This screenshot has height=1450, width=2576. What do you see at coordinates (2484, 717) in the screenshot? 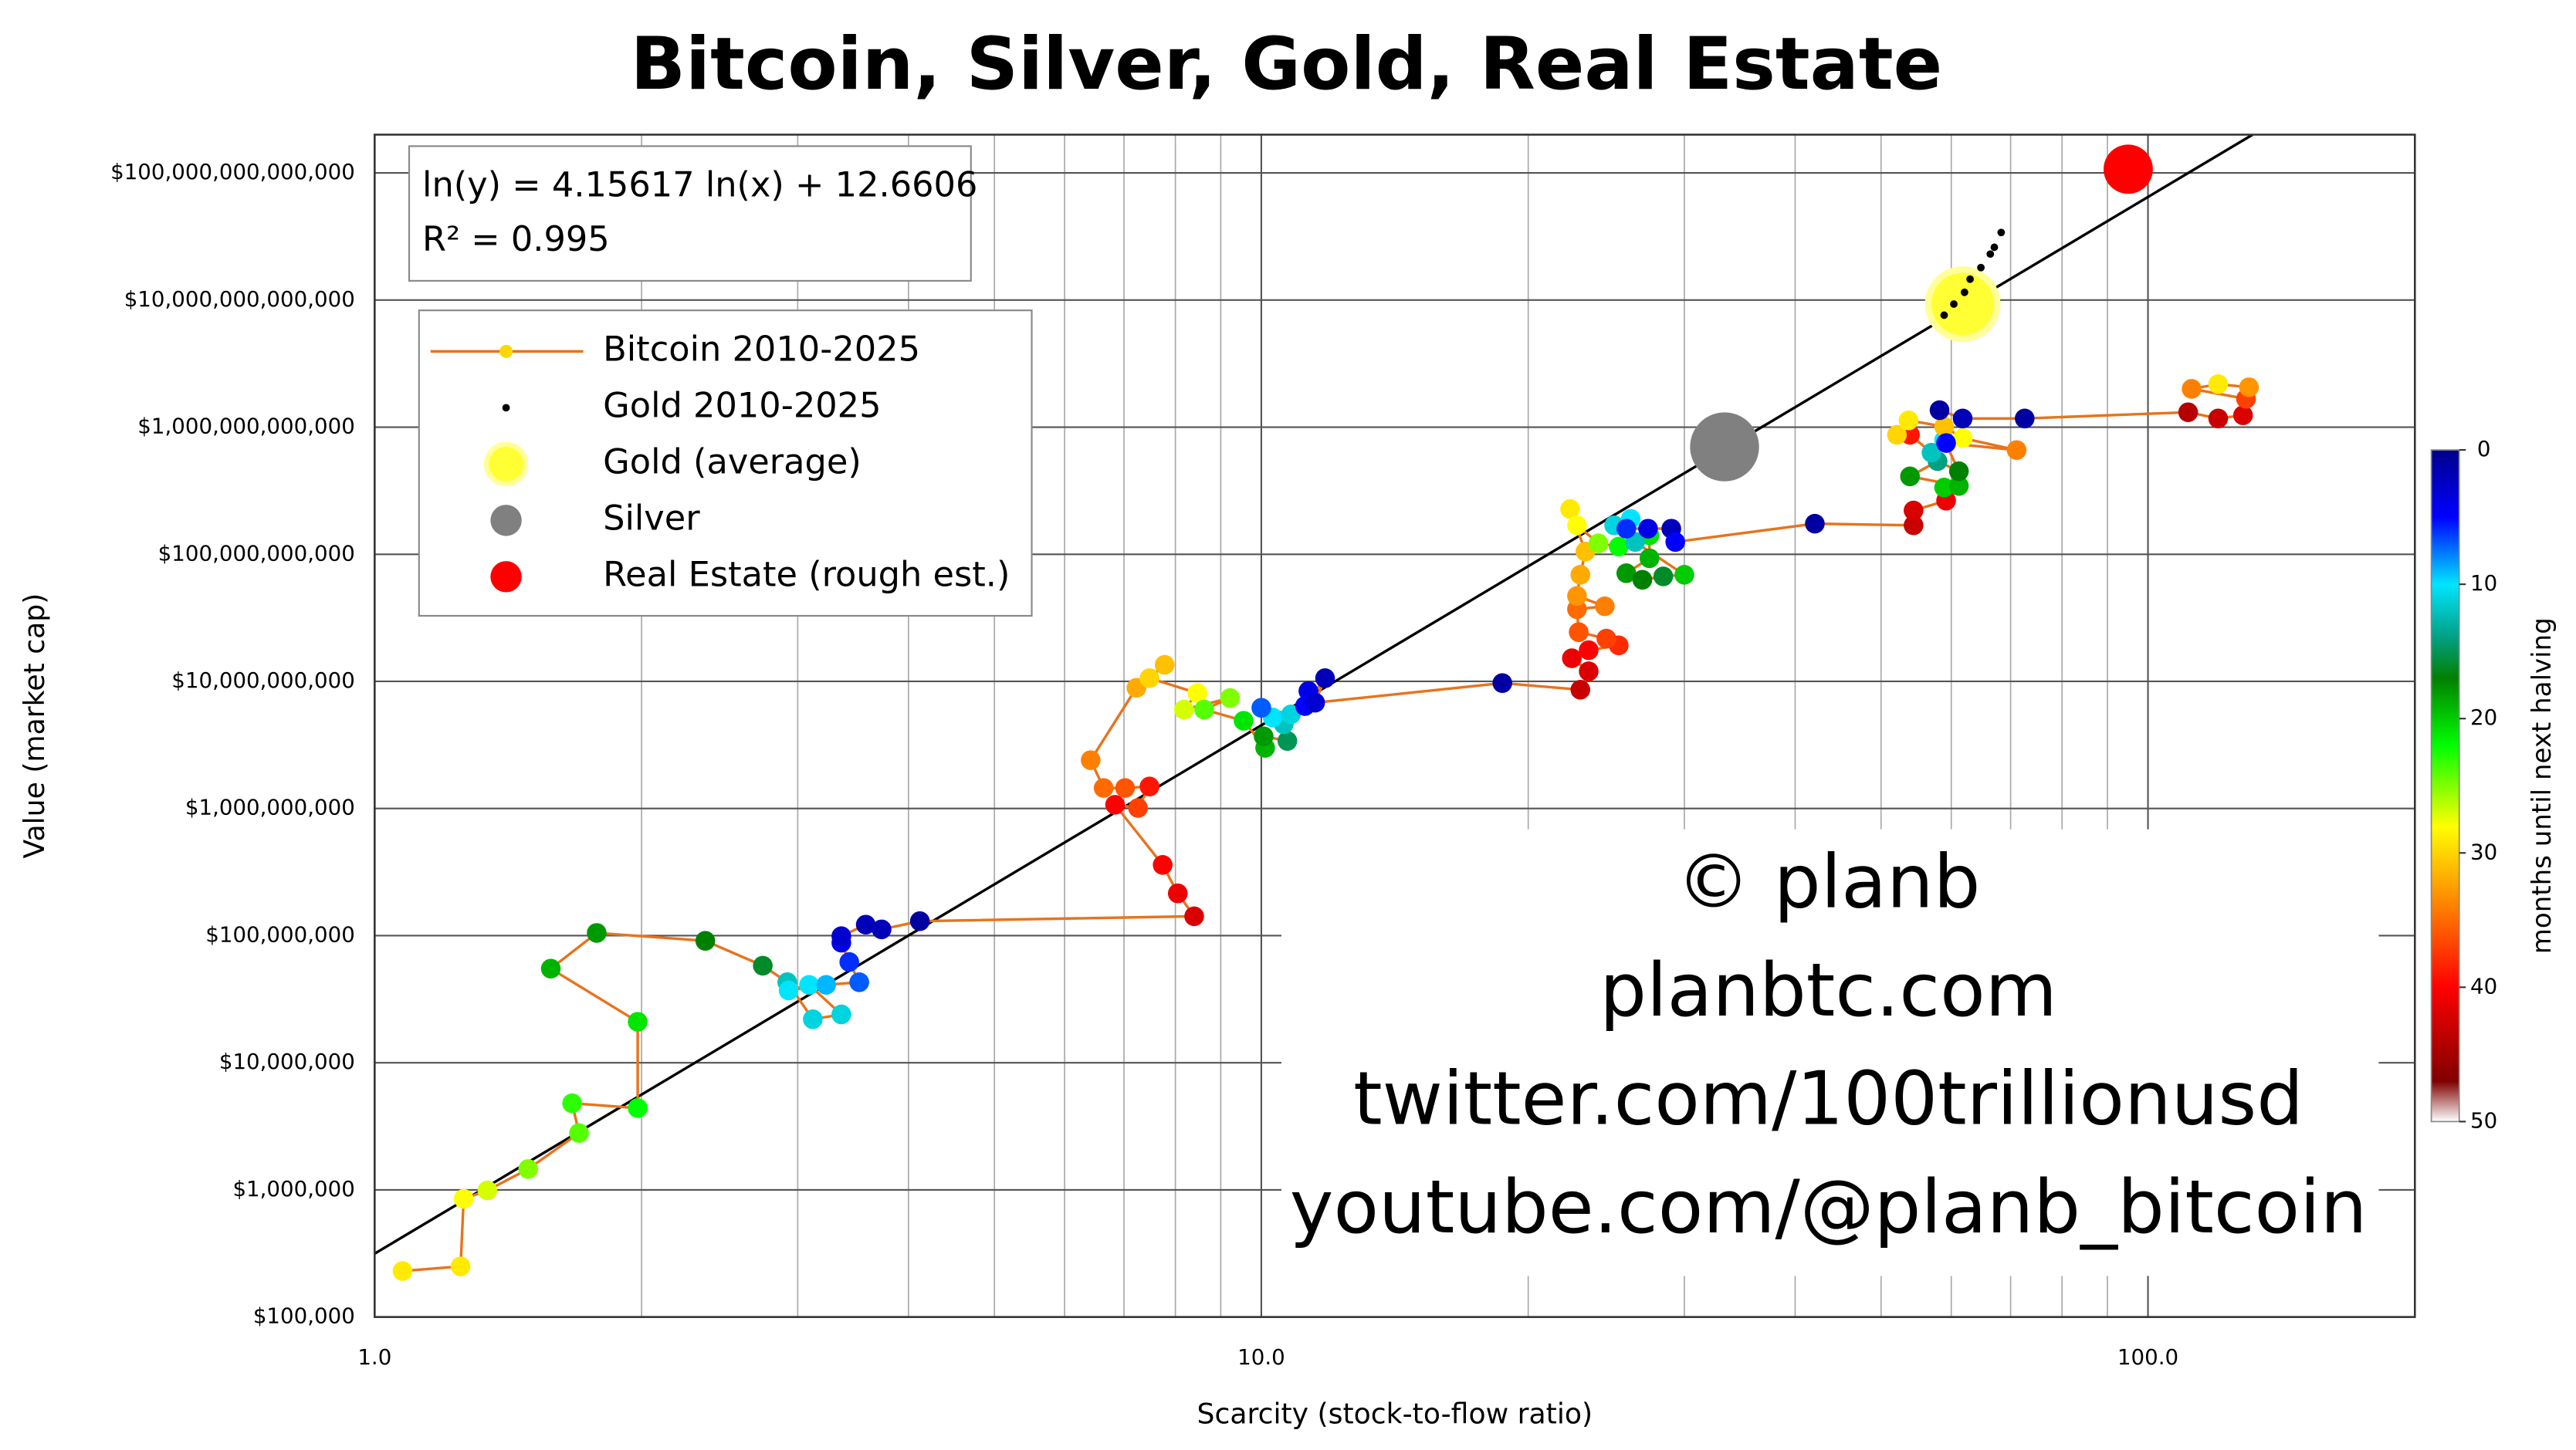
I see `colorbar-tick-label: 20` at bounding box center [2484, 717].